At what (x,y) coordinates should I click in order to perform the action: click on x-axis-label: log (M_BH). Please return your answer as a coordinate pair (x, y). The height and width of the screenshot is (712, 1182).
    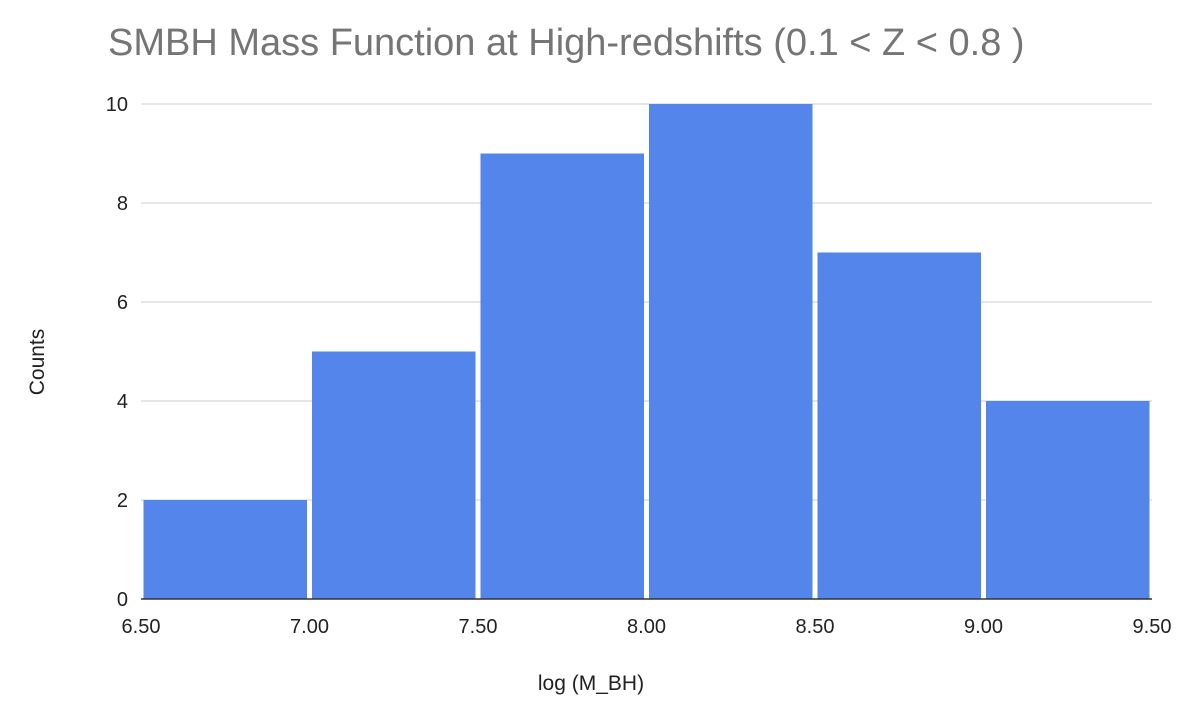
    Looking at the image, I should click on (591, 683).